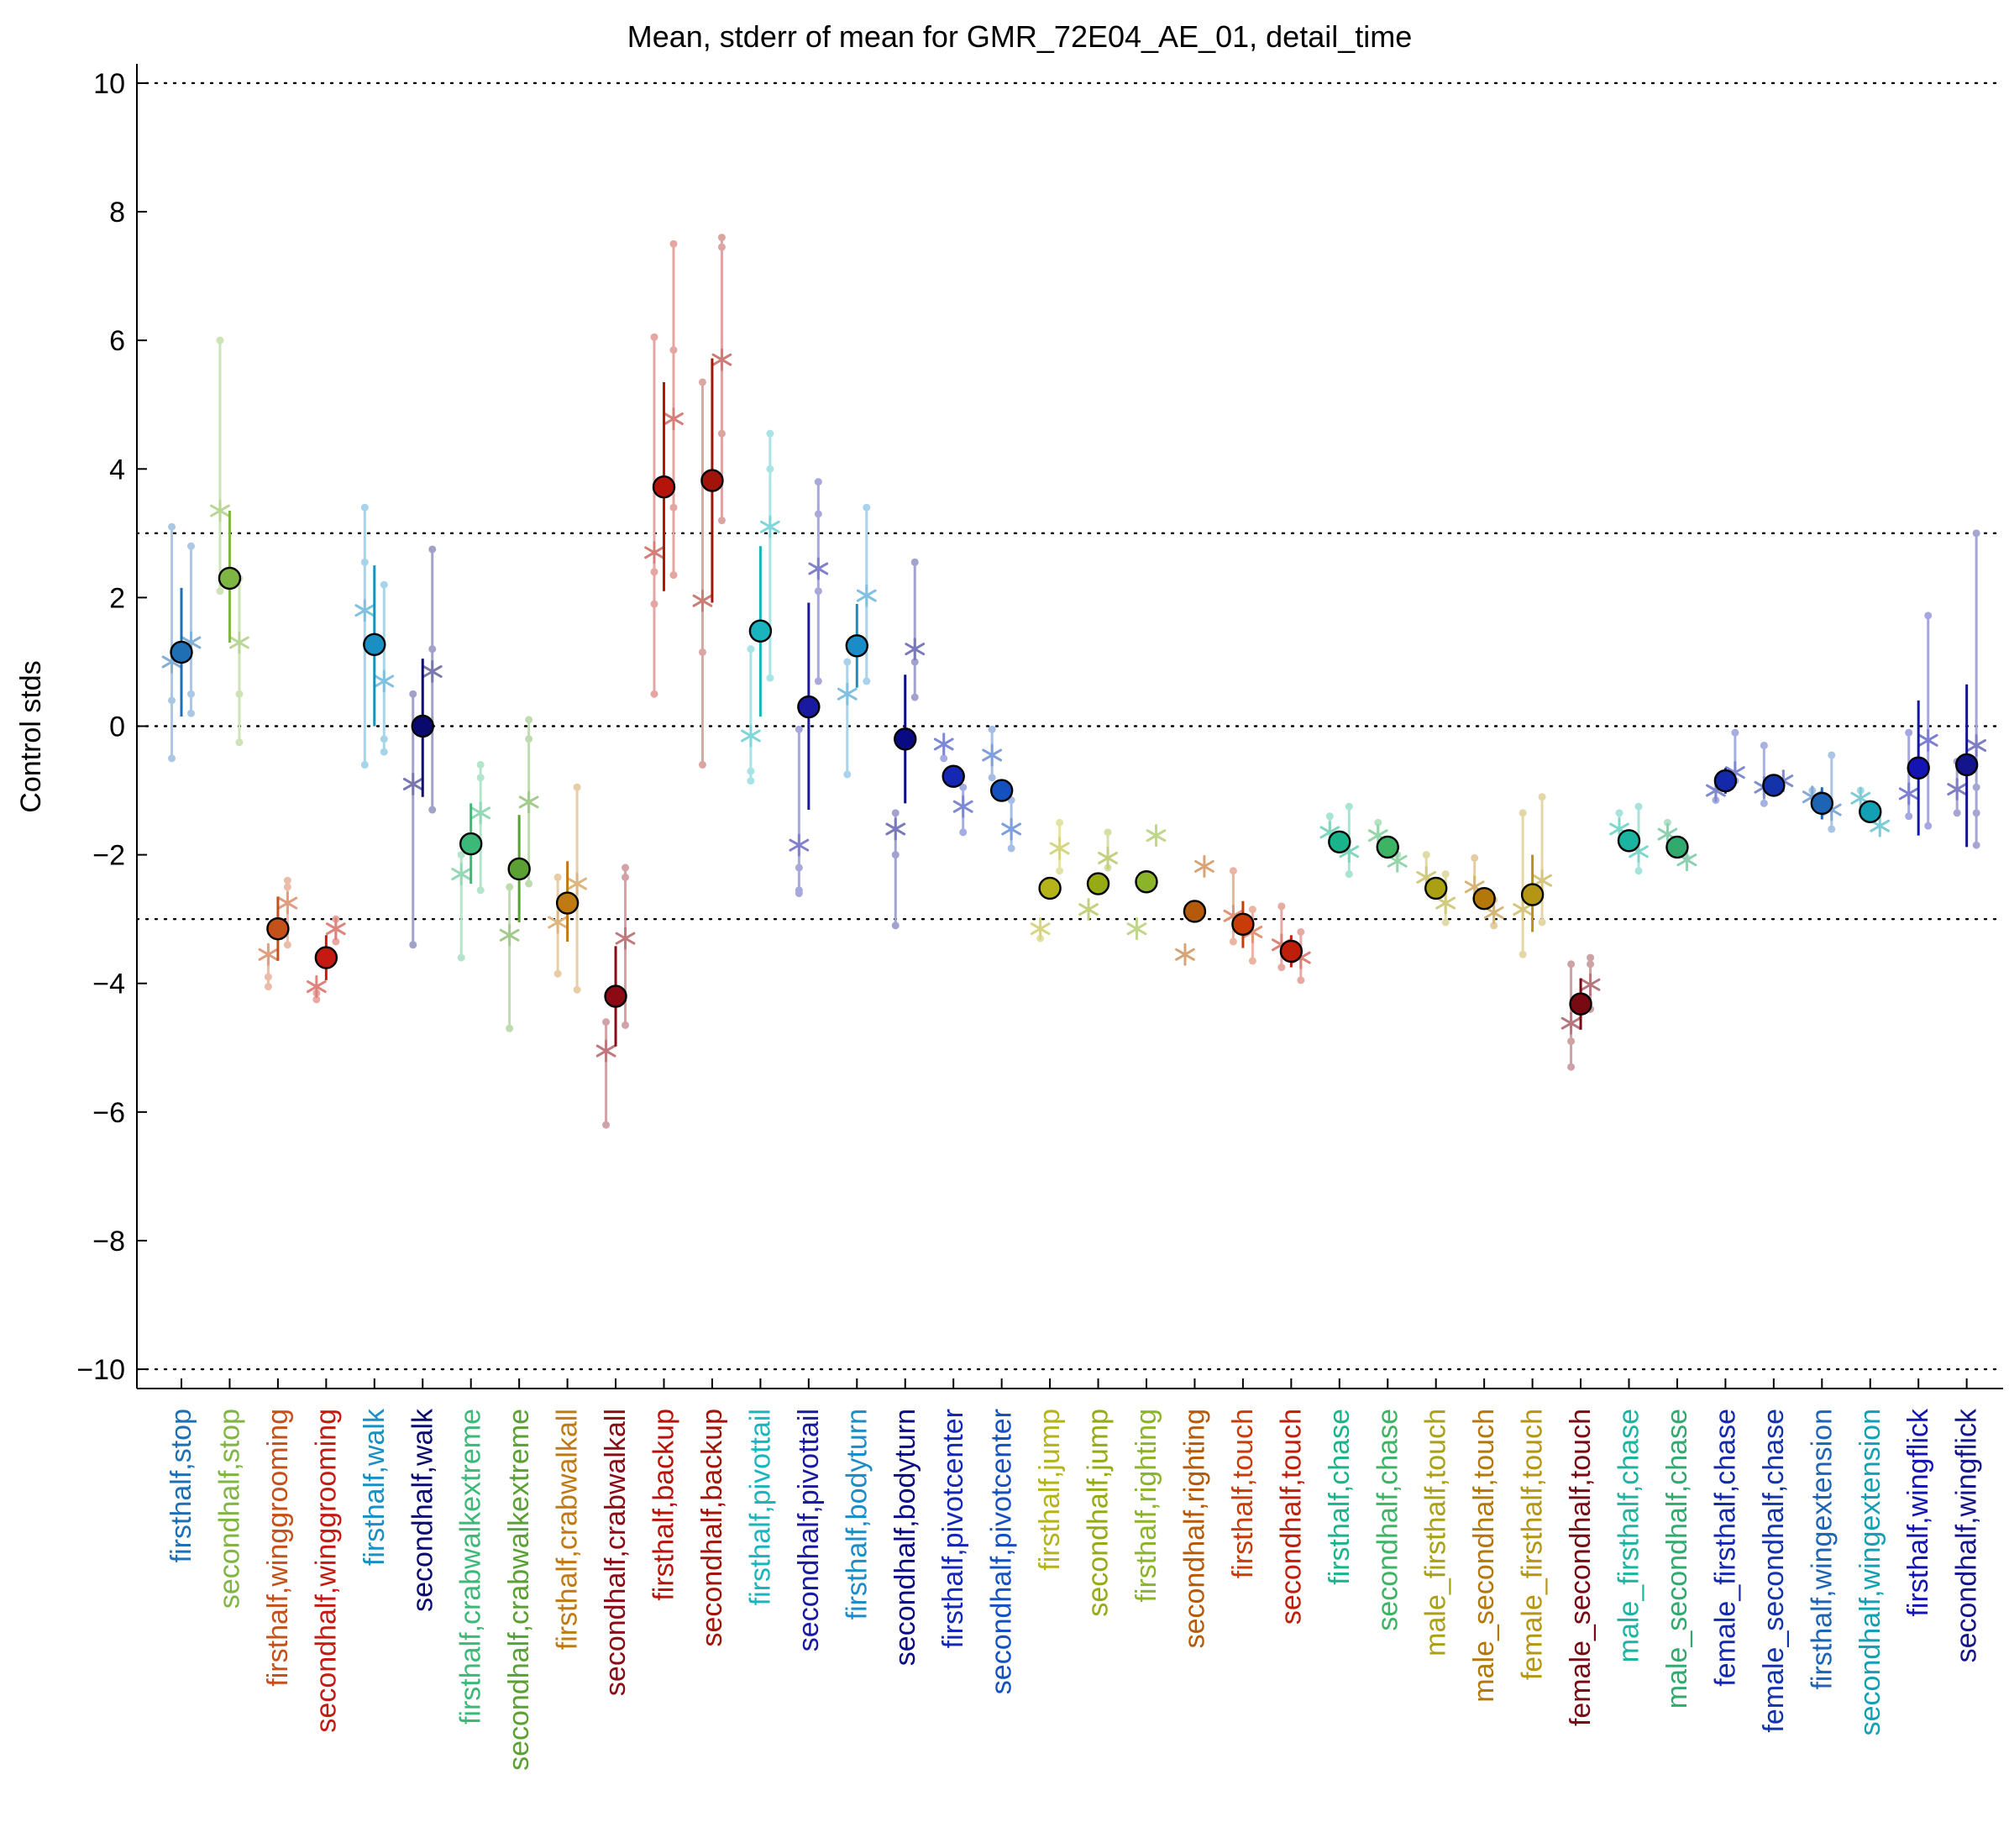 This screenshot has height=1848, width=2009. Describe the element at coordinates (108, 856) in the screenshot. I see `y-tick-label: −2` at that location.